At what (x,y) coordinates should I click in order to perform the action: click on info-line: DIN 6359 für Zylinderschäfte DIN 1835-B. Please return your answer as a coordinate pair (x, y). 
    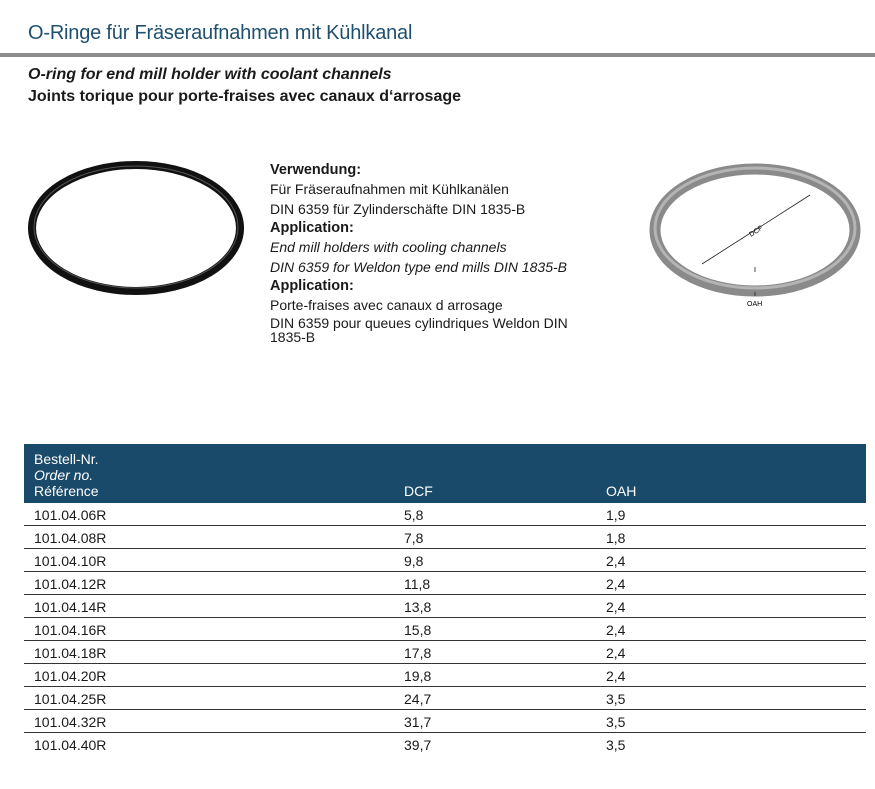
    Looking at the image, I should click on (398, 209).